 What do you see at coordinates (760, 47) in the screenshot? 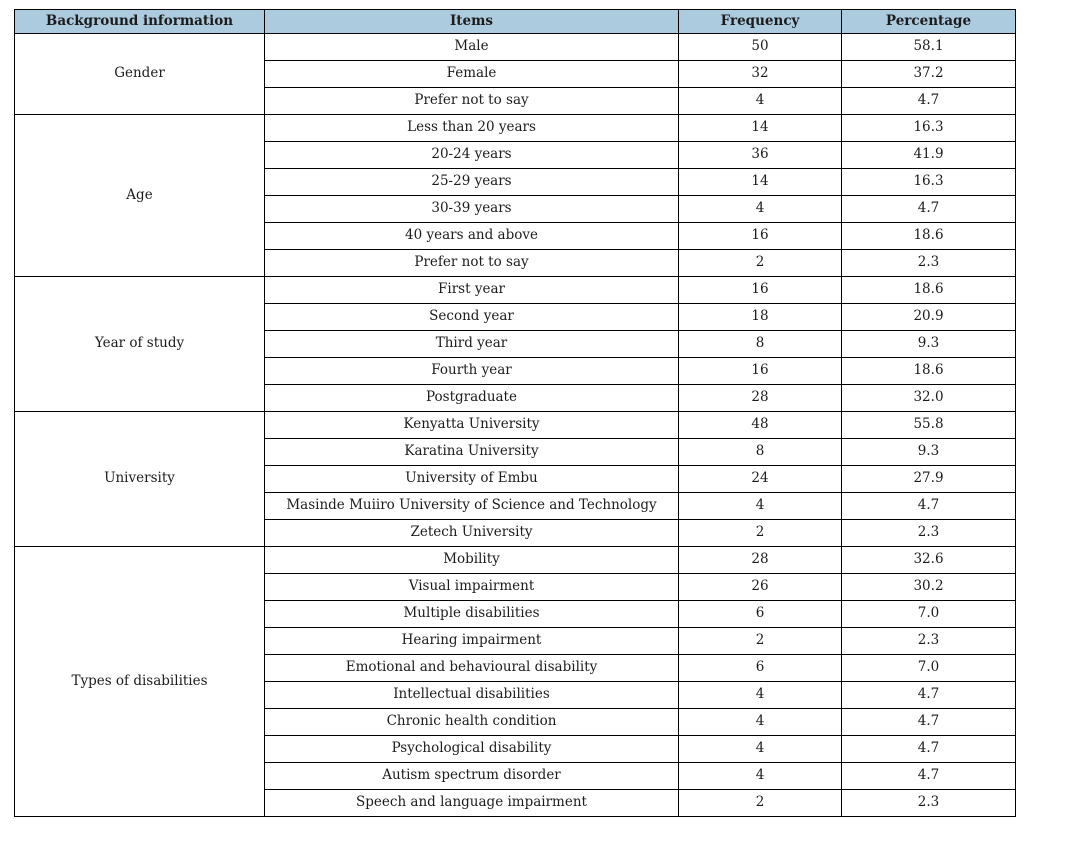
I see `frequency-cell: 50` at bounding box center [760, 47].